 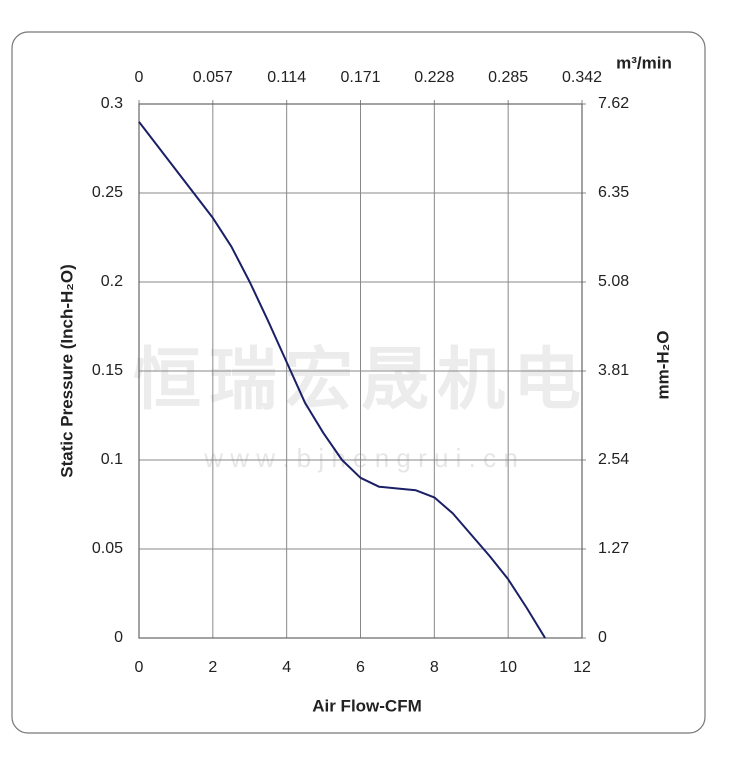 What do you see at coordinates (613, 281) in the screenshot?
I see `y2-tick-label: 5.08` at bounding box center [613, 281].